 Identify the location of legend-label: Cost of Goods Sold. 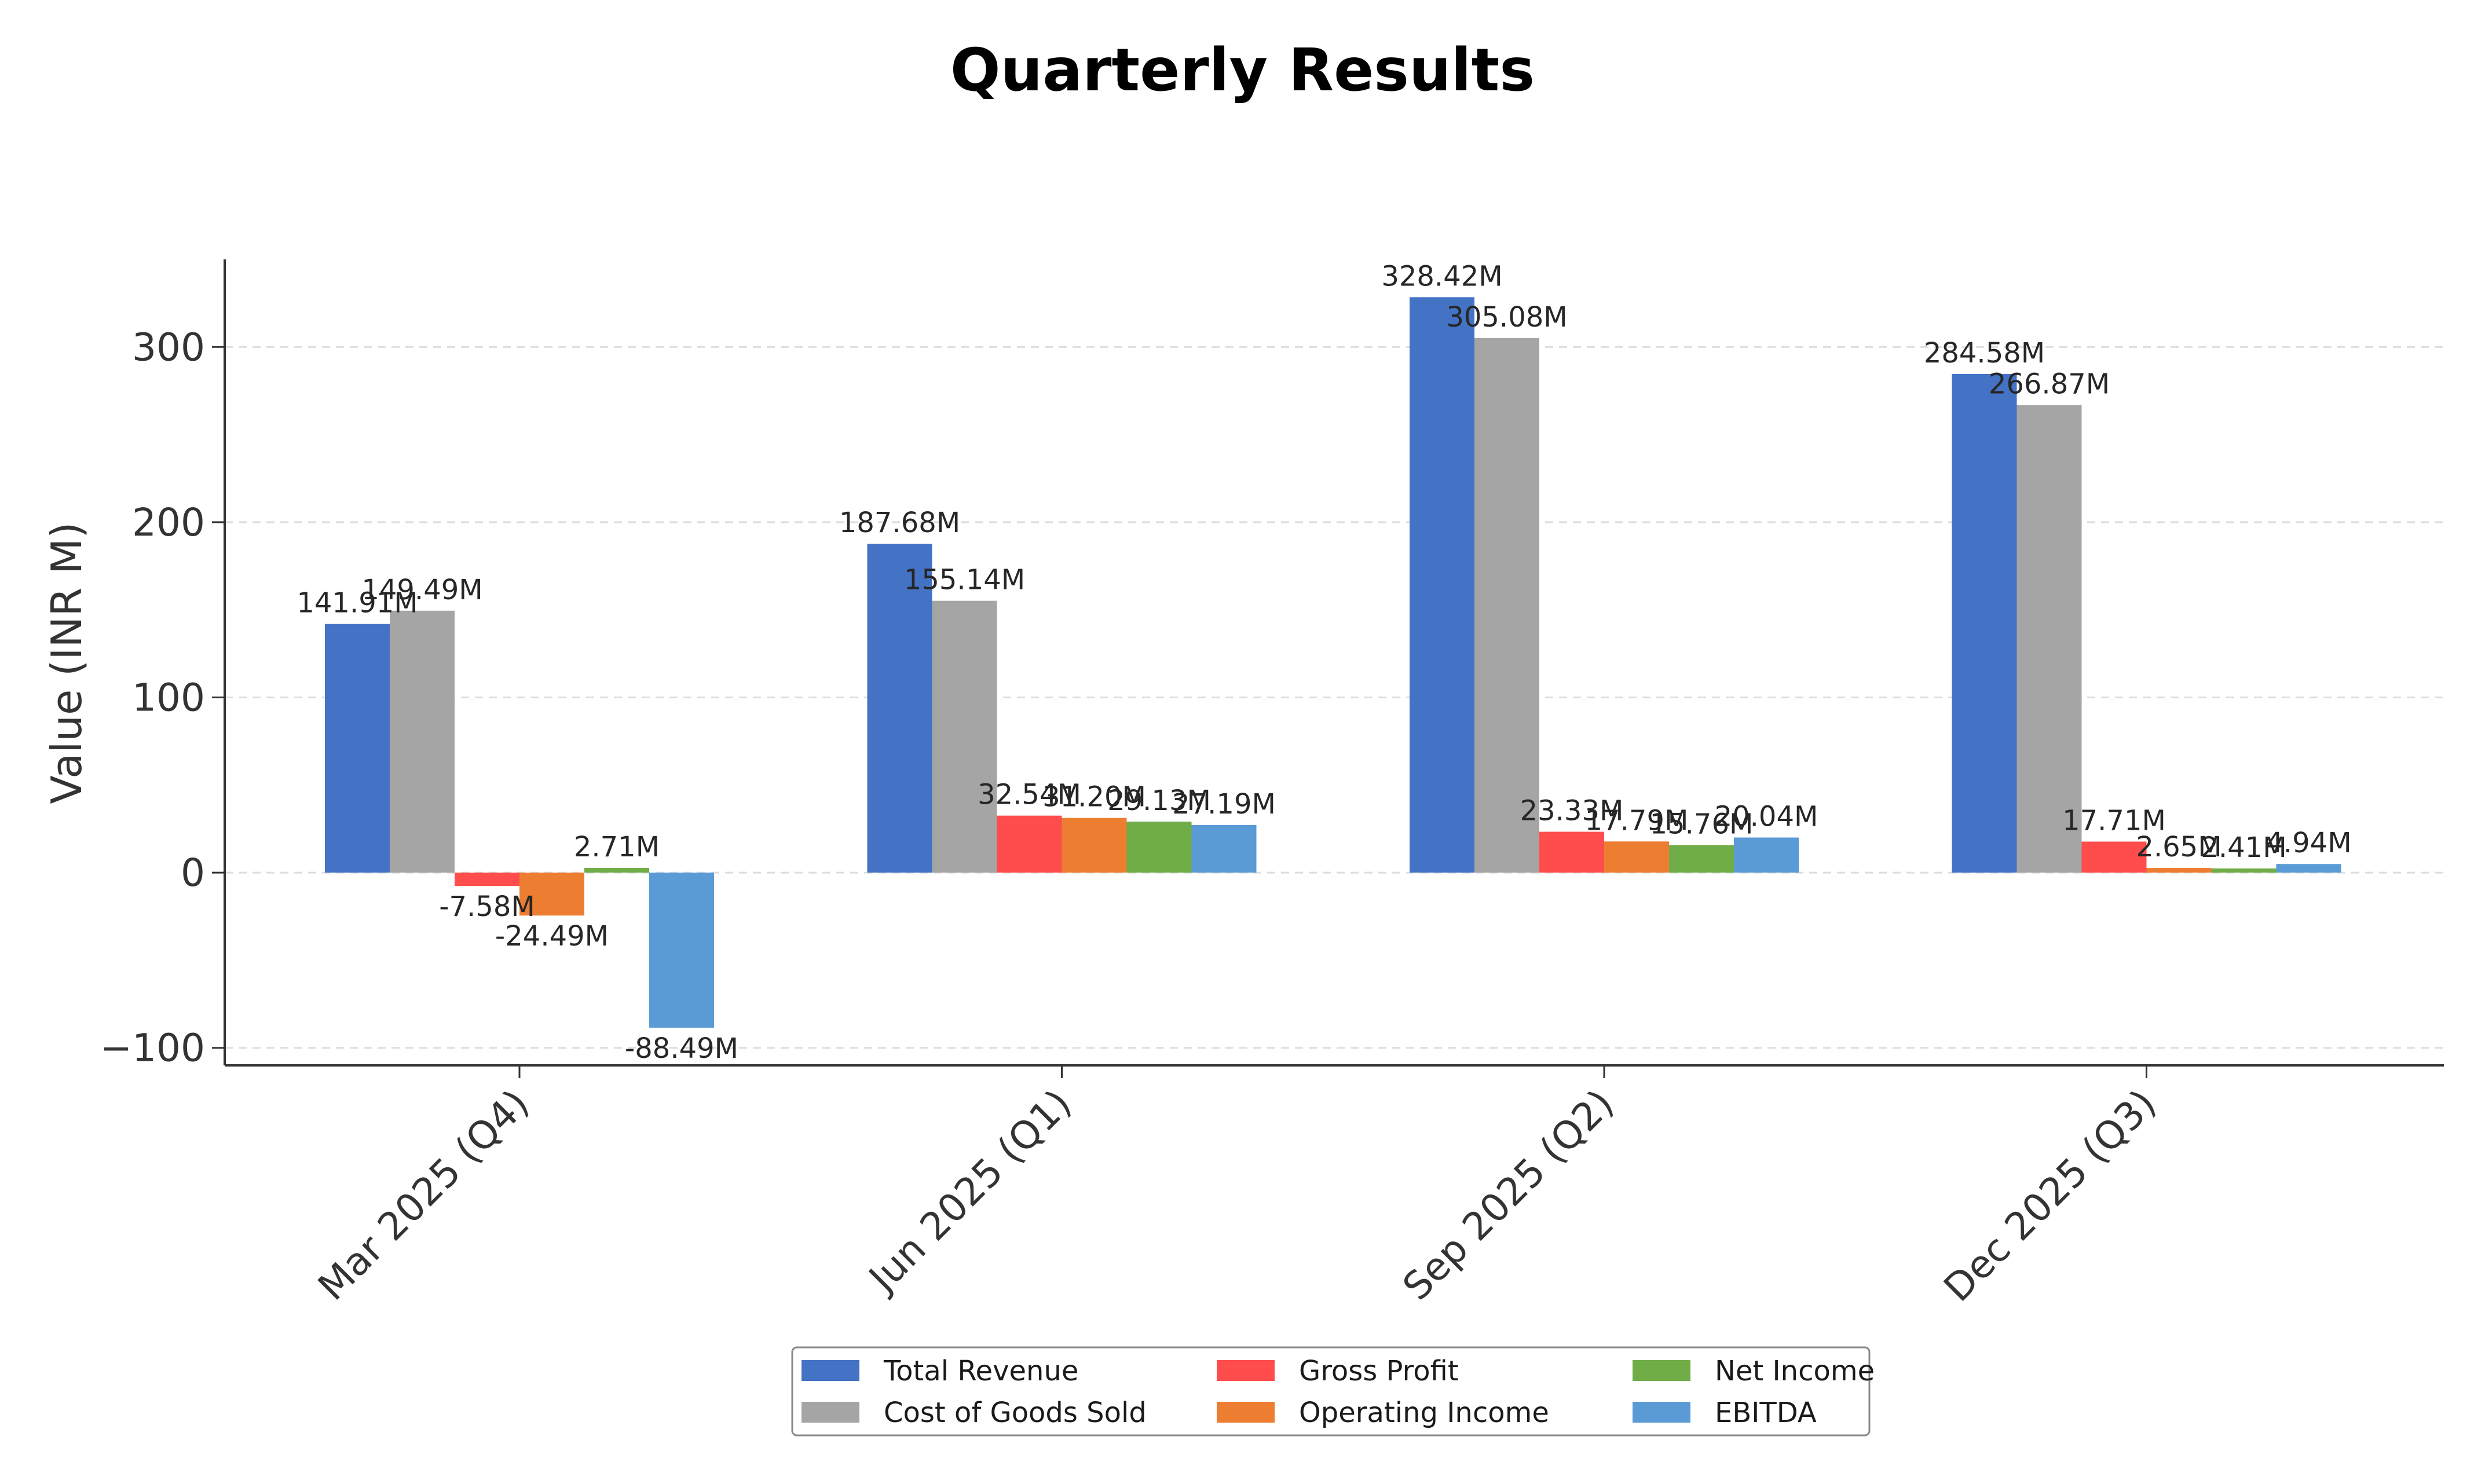
(1015, 1413).